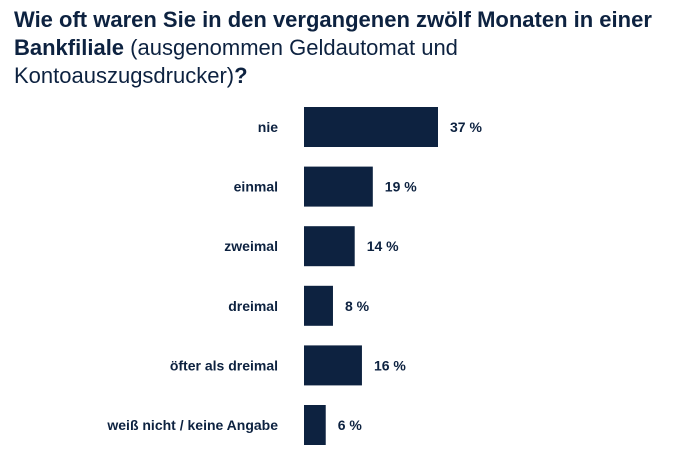 The height and width of the screenshot is (450, 700). I want to click on value-label: 6 %, so click(350, 425).